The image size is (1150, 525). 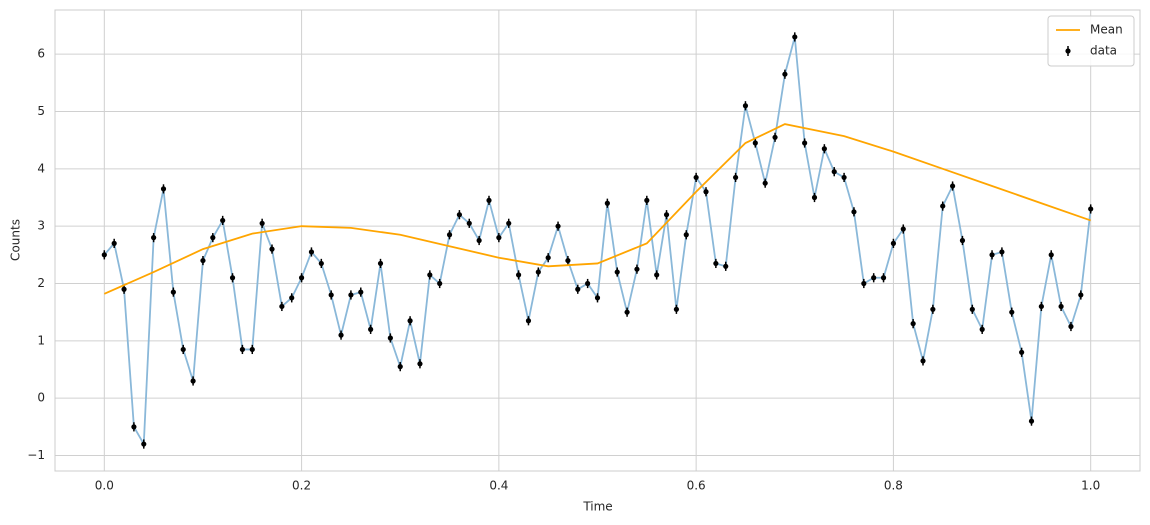 What do you see at coordinates (301, 486) in the screenshot?
I see `x-tick-label: 0.2` at bounding box center [301, 486].